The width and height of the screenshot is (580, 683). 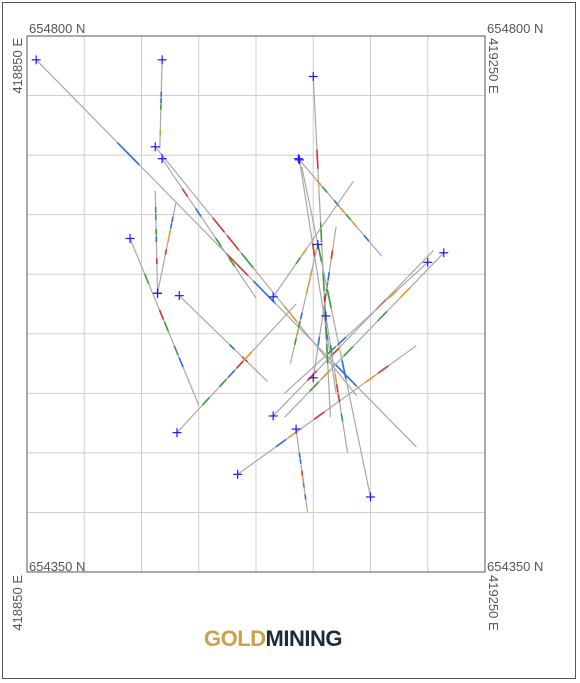 I want to click on logo-gold-text: GOLD, so click(x=234, y=638).